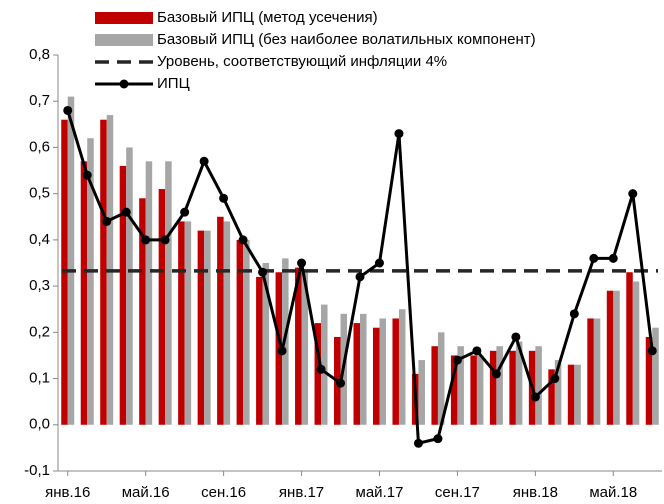 Image resolution: width=664 pixels, height=504 pixels. I want to click on x-tick-label: янв.18, so click(535, 492).